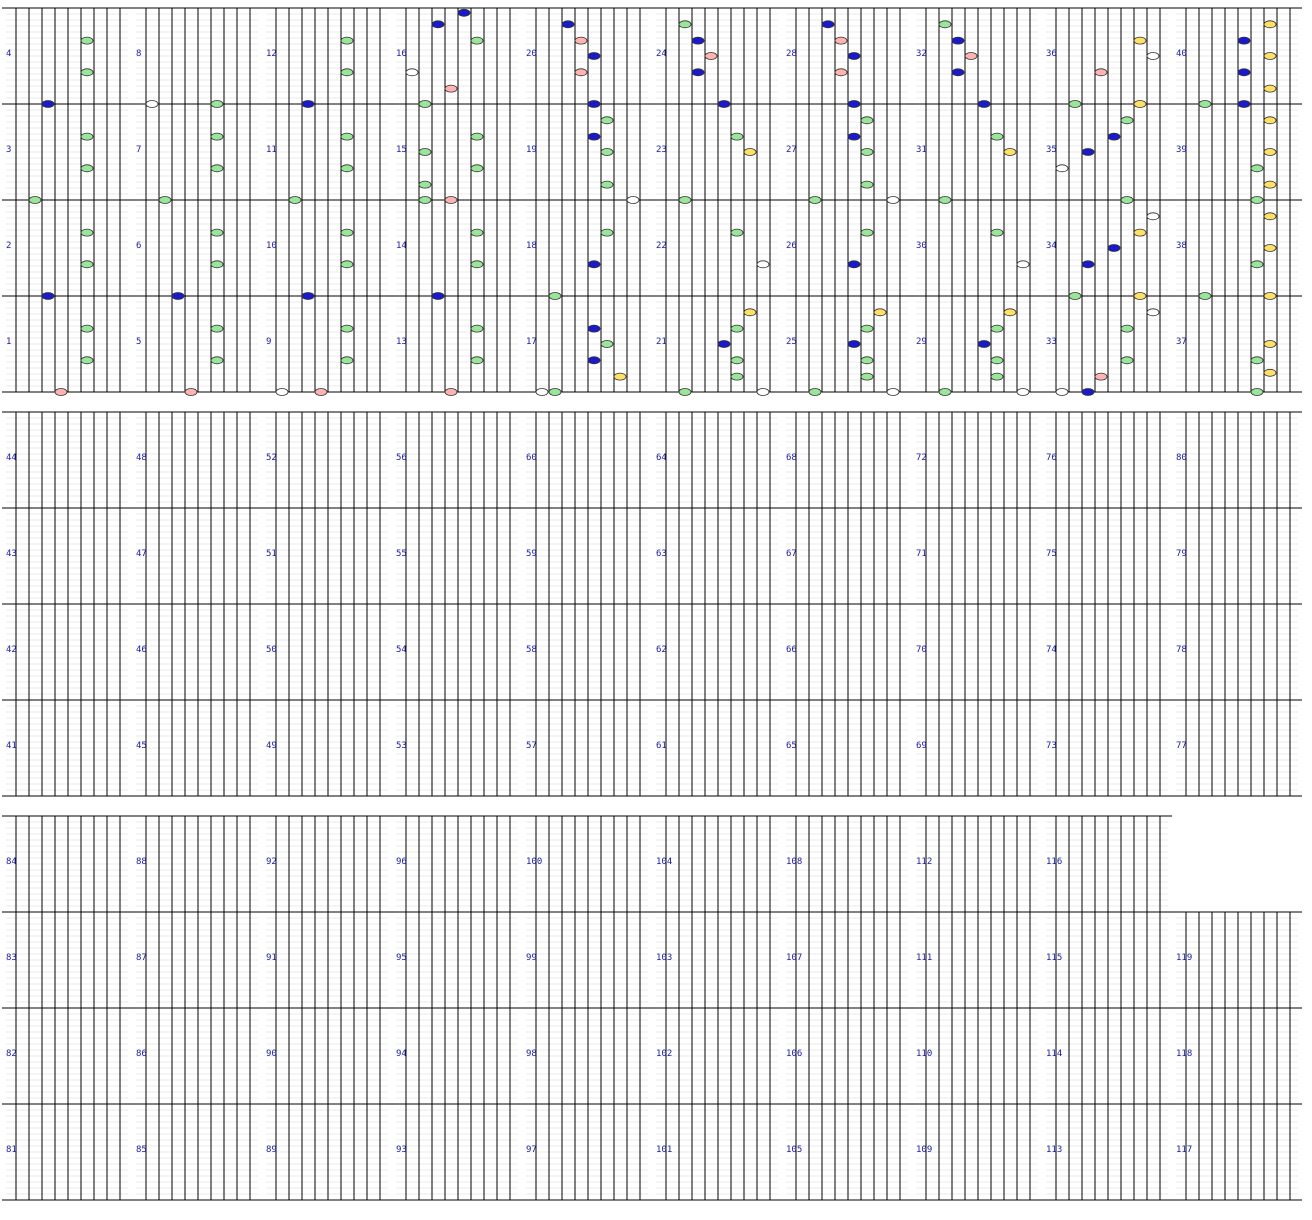  I want to click on measure-number: 108, so click(794, 862).